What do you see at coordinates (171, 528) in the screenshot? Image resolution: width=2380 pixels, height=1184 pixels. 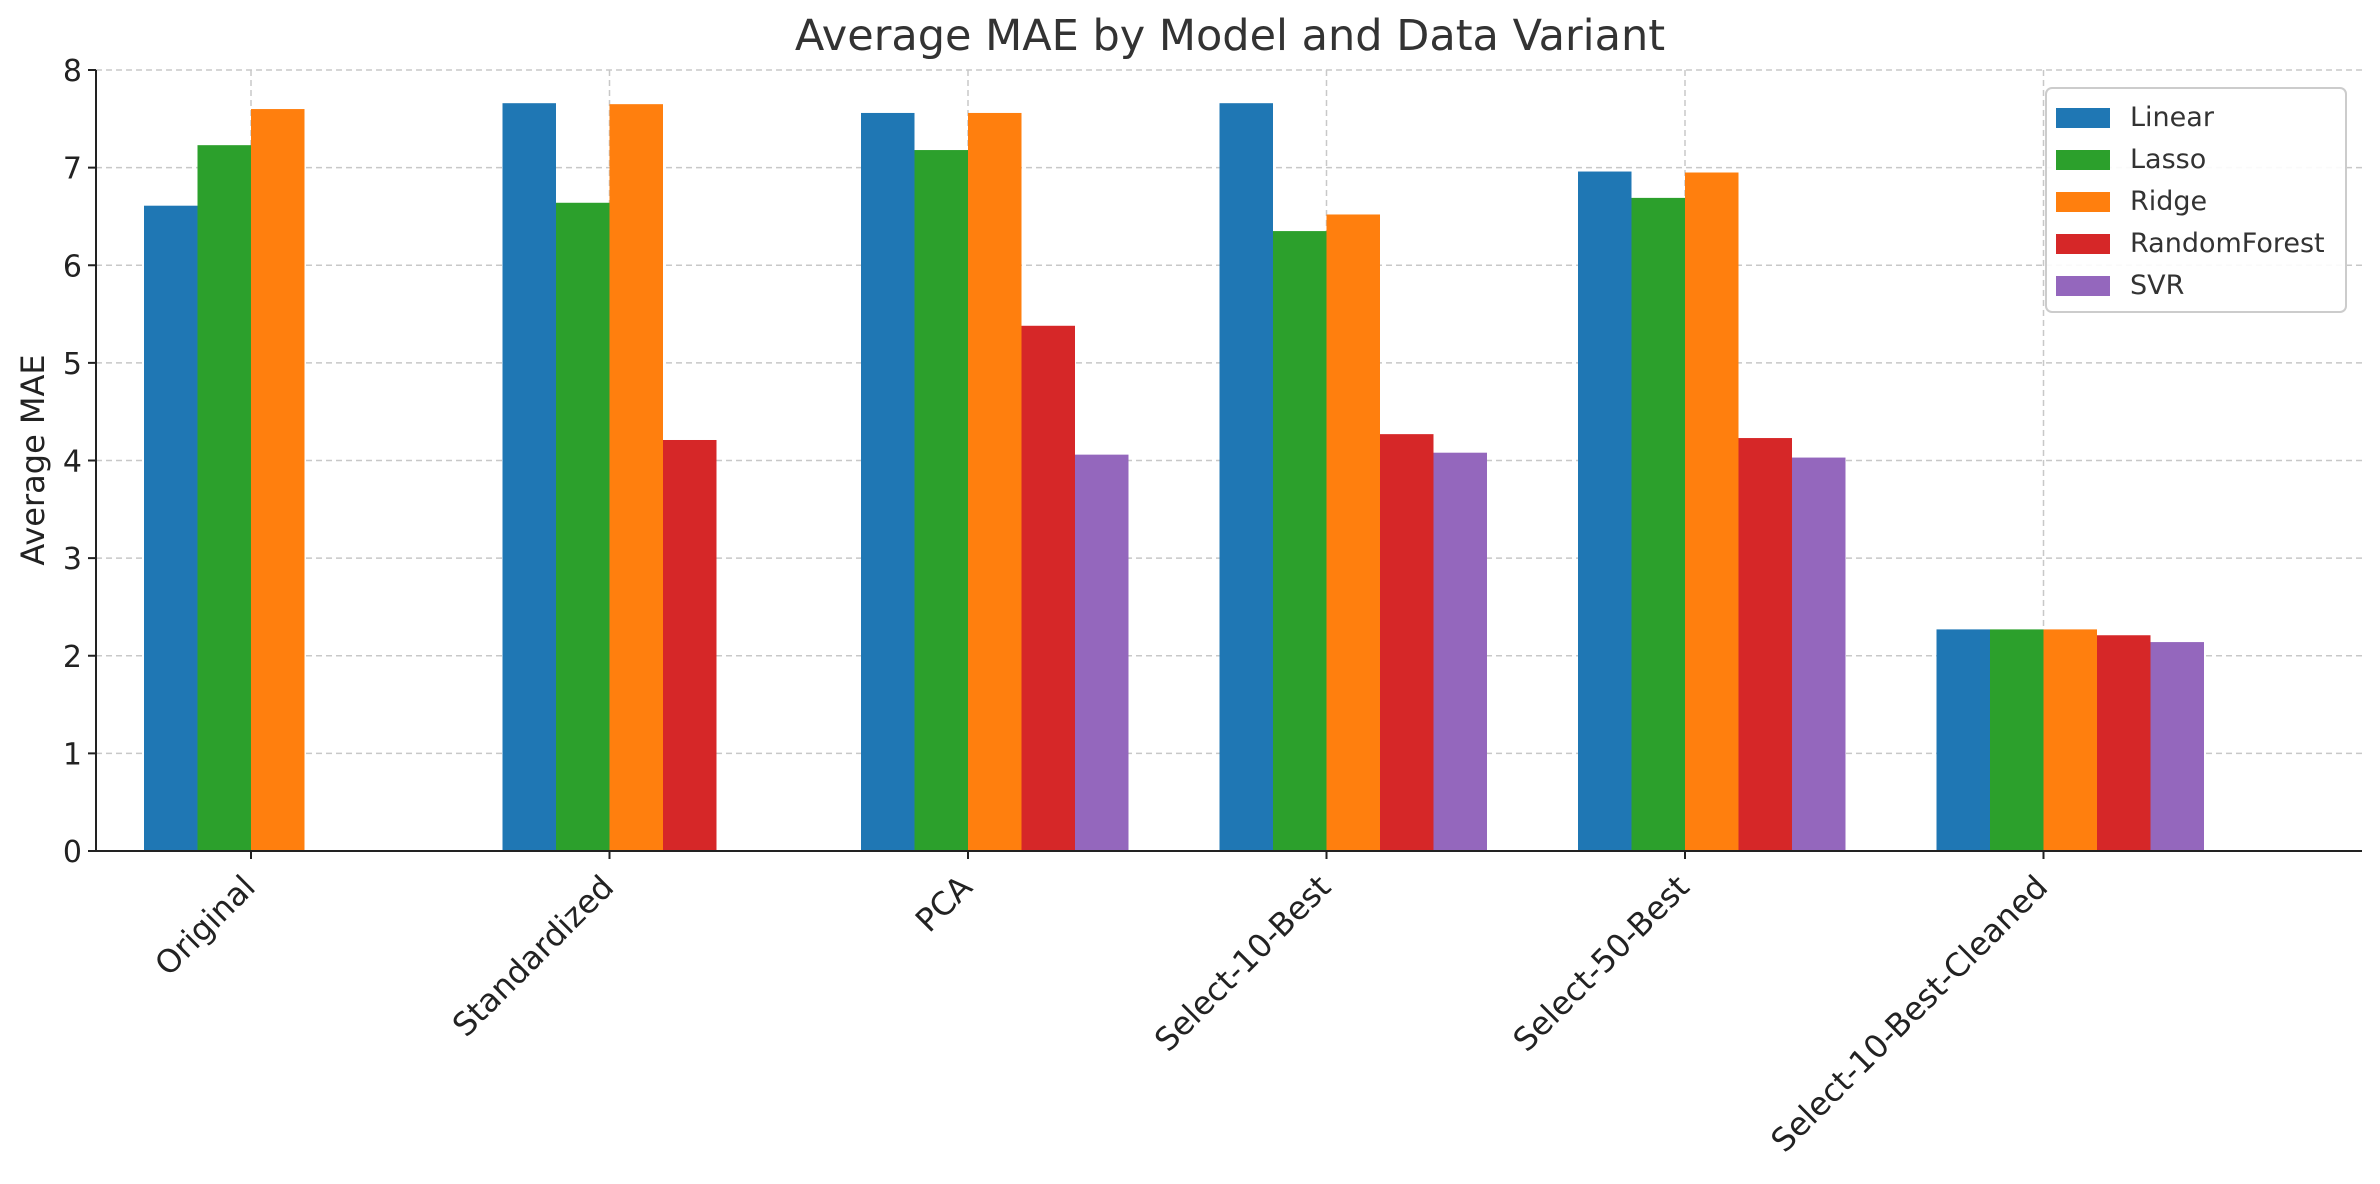 I see `bar-linear-original` at bounding box center [171, 528].